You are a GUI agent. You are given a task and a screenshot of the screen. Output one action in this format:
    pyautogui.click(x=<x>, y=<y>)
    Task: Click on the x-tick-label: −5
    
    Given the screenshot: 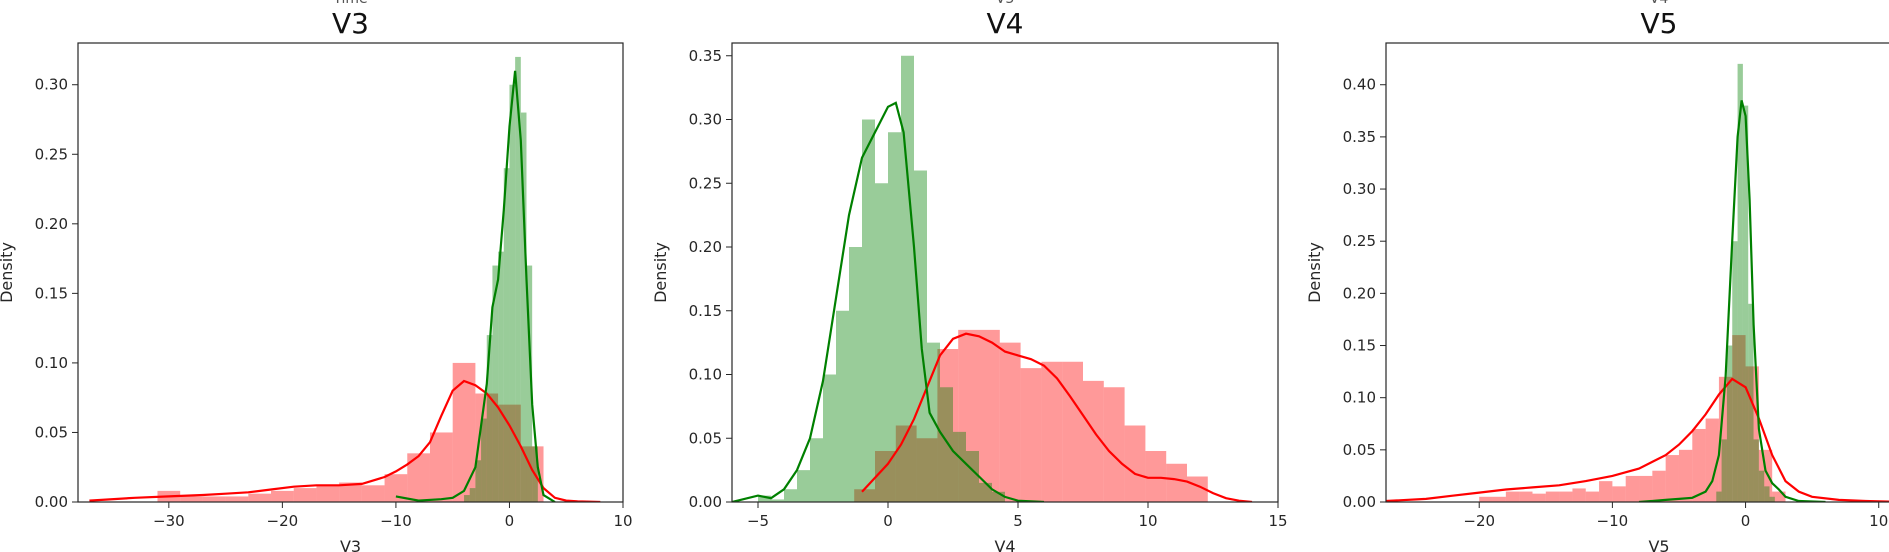 What is the action you would take?
    pyautogui.click(x=758, y=521)
    